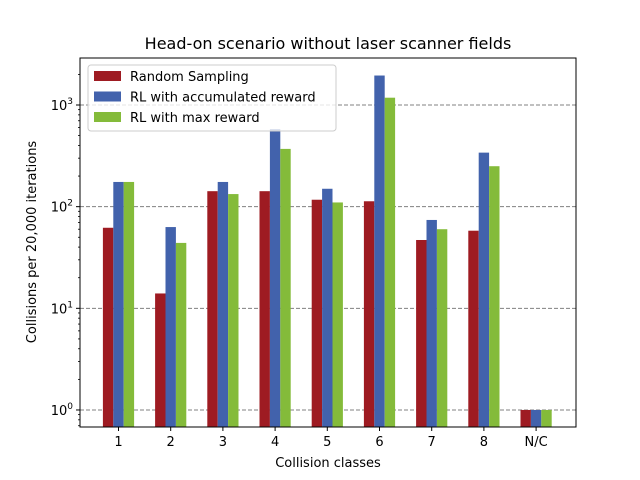  I want to click on y-tick-label-exponent: 0, so click(70, 407).